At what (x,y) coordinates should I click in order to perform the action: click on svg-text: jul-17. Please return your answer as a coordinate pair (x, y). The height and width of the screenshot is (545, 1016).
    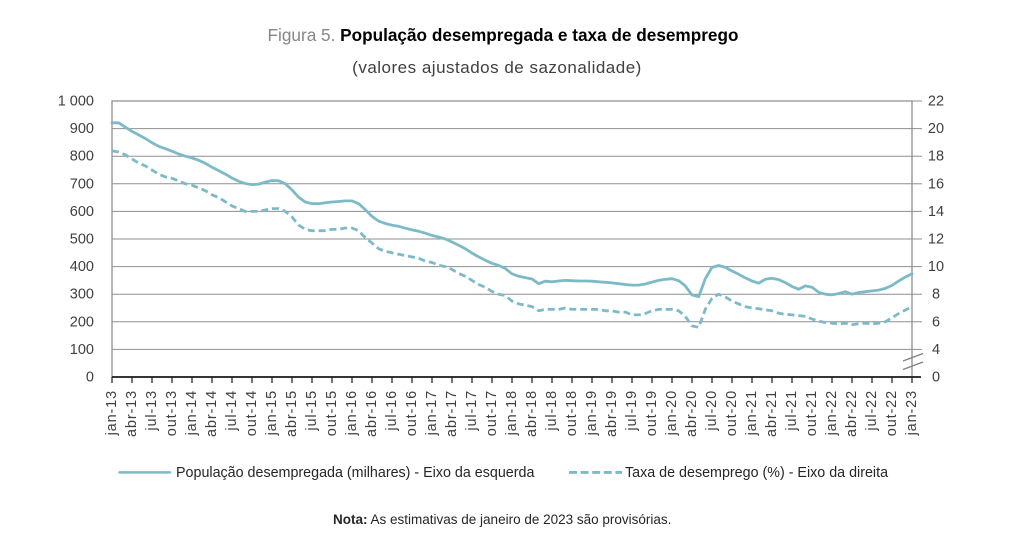
    Looking at the image, I should click on (472, 411).